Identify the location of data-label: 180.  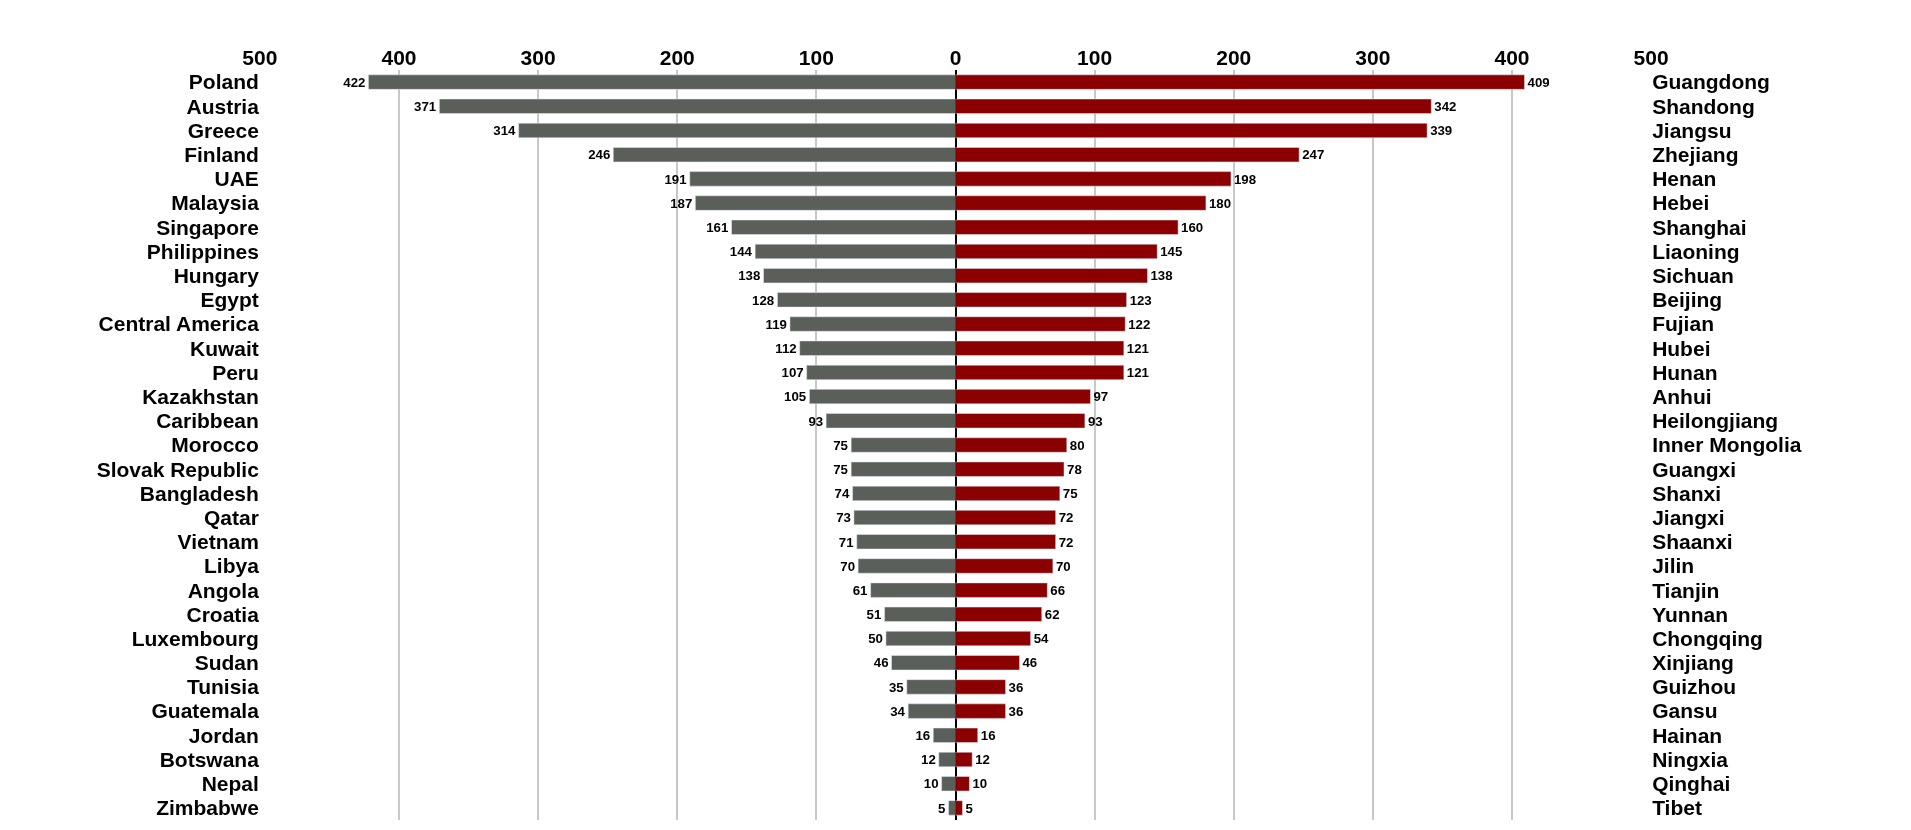
(1220, 203).